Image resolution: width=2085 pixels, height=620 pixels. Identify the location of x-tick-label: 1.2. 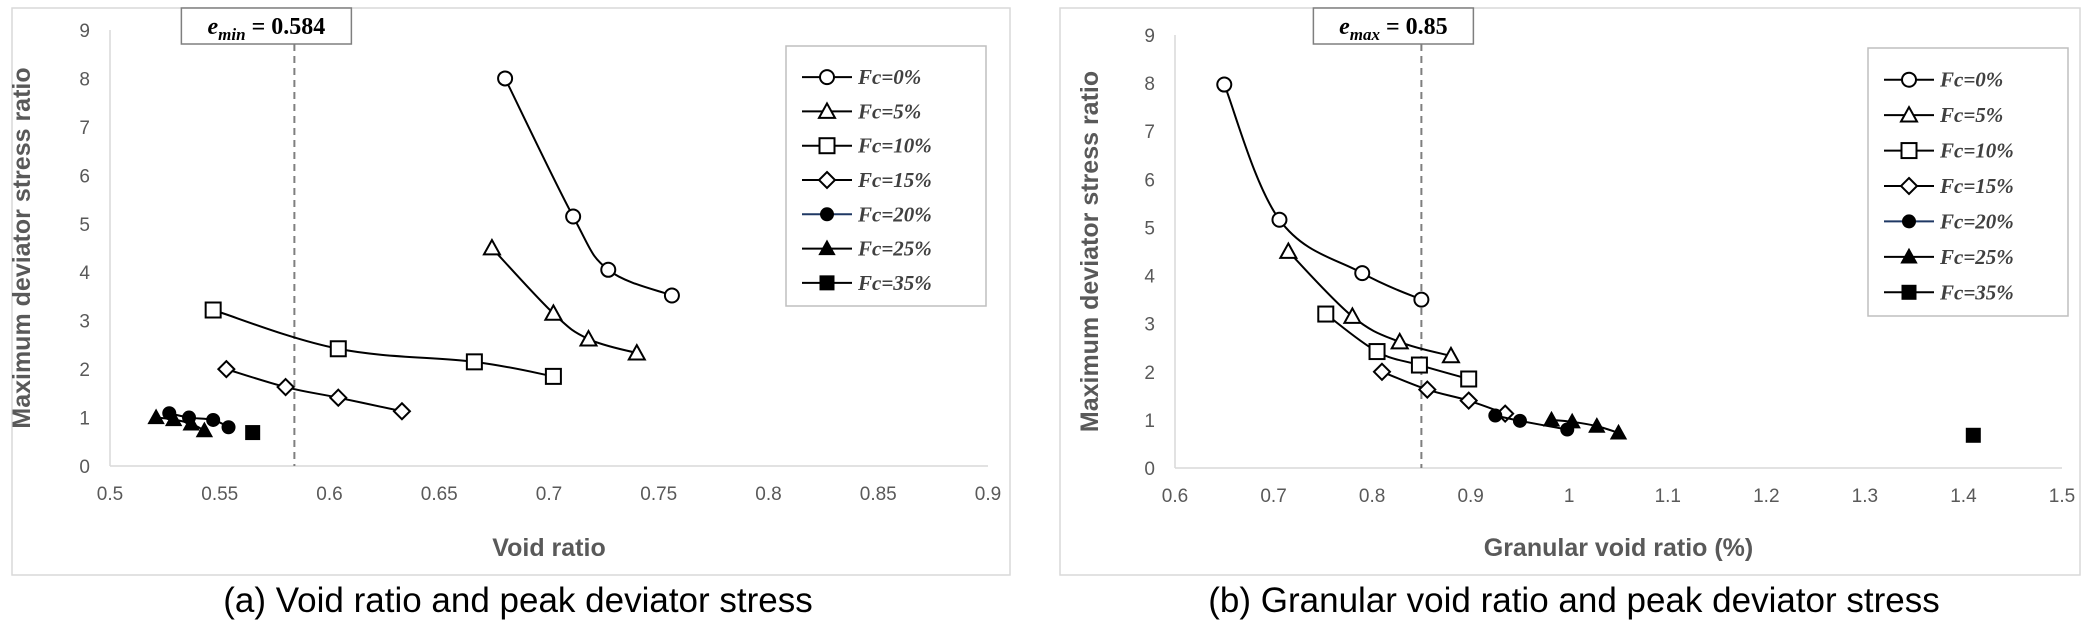
(1766, 496).